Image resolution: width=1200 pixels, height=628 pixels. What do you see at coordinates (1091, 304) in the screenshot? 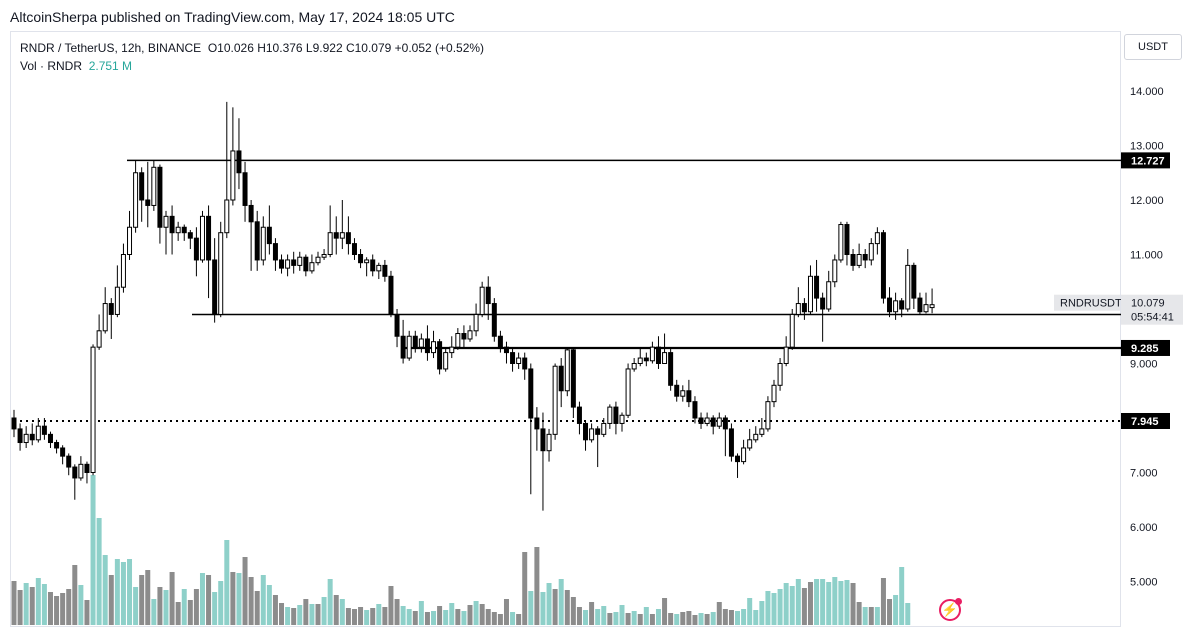
I see `symbol-tag: RNDRUSDT` at bounding box center [1091, 304].